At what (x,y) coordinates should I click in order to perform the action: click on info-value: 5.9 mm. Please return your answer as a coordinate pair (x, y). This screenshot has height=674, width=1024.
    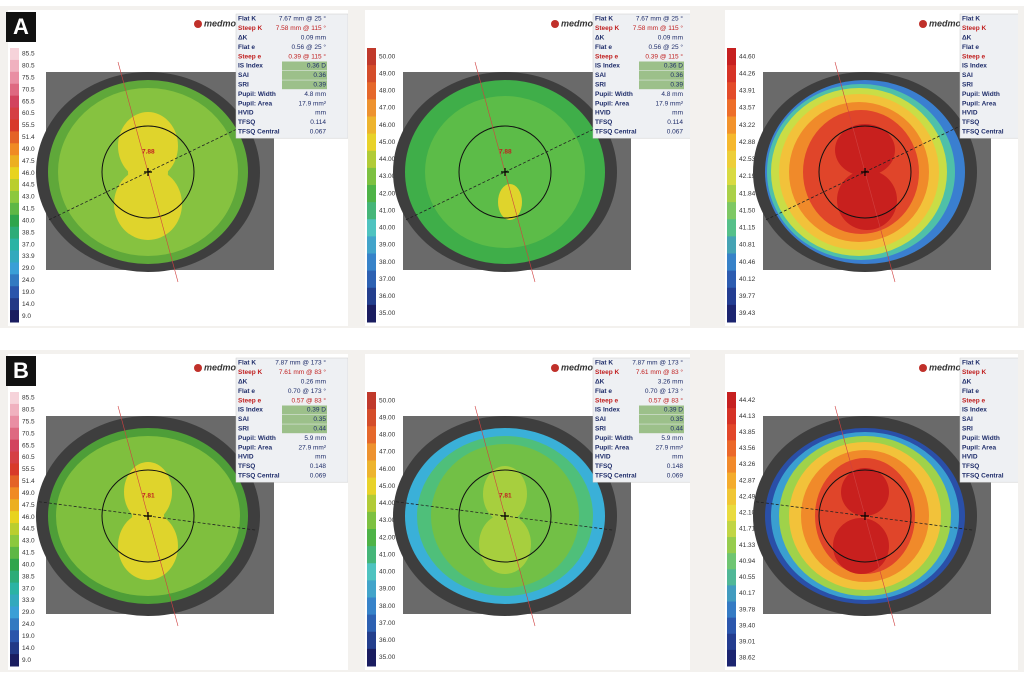
    Looking at the image, I should click on (315, 438).